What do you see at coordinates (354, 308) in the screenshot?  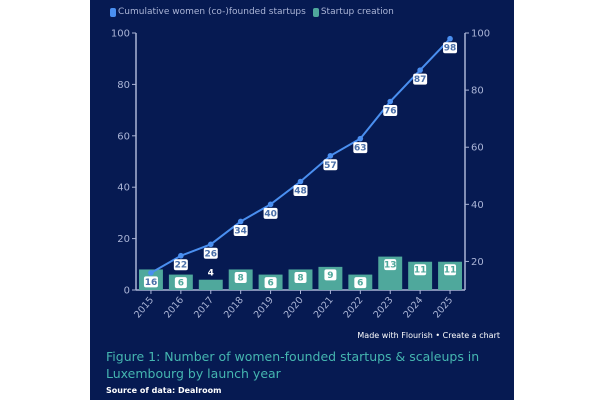 I see `x-axis-tick-label: 2022` at bounding box center [354, 308].